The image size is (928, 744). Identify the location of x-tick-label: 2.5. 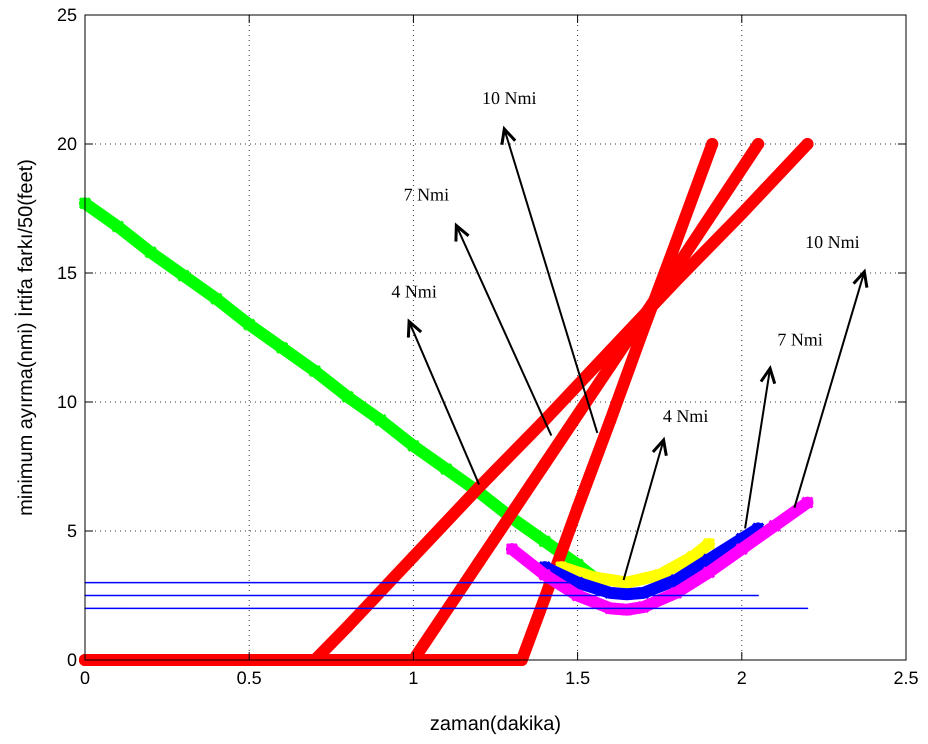
(906, 678).